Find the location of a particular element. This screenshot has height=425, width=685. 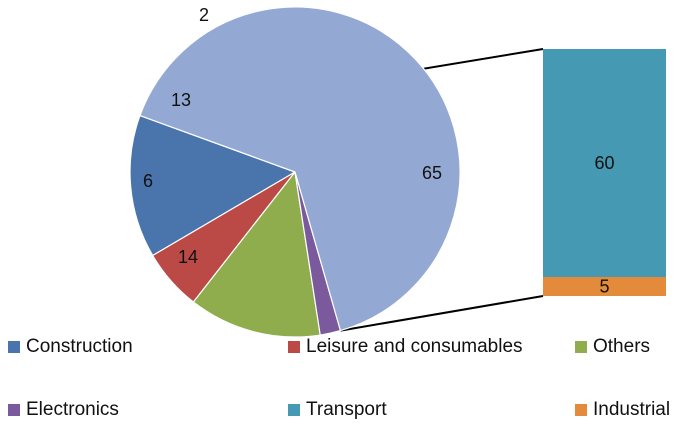

legend-label: Leisure and consumables is located at coordinates (414, 346).